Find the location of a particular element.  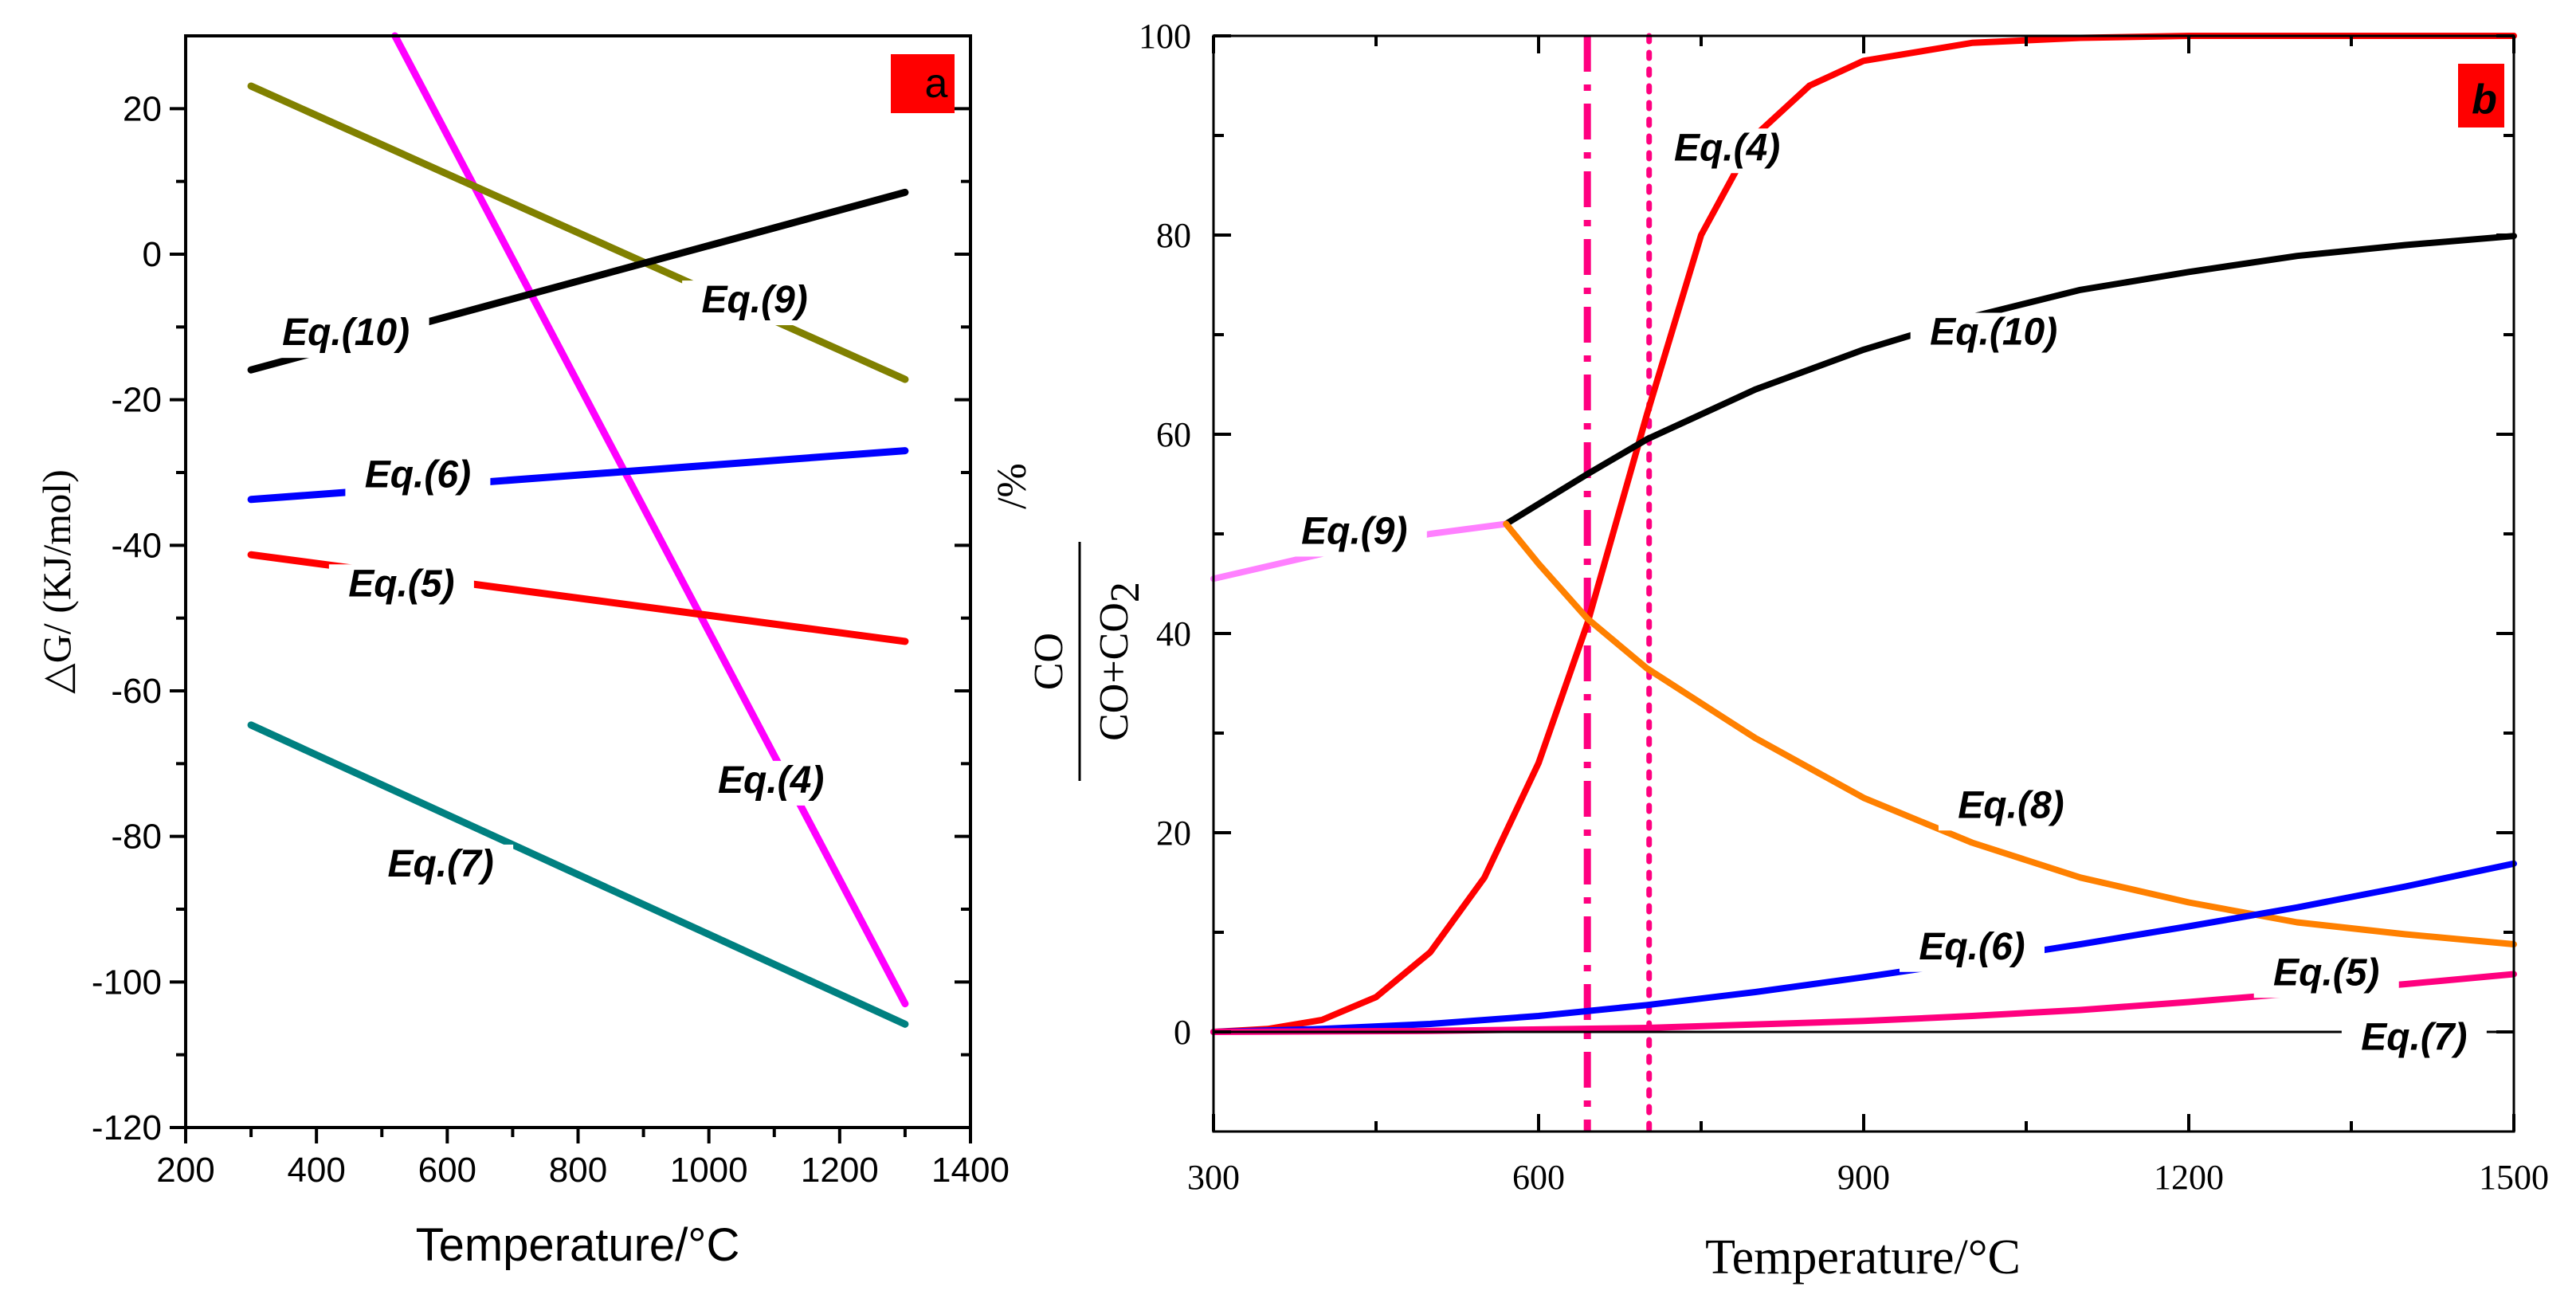

a-x-tick-label: 1000 is located at coordinates (709, 1170).